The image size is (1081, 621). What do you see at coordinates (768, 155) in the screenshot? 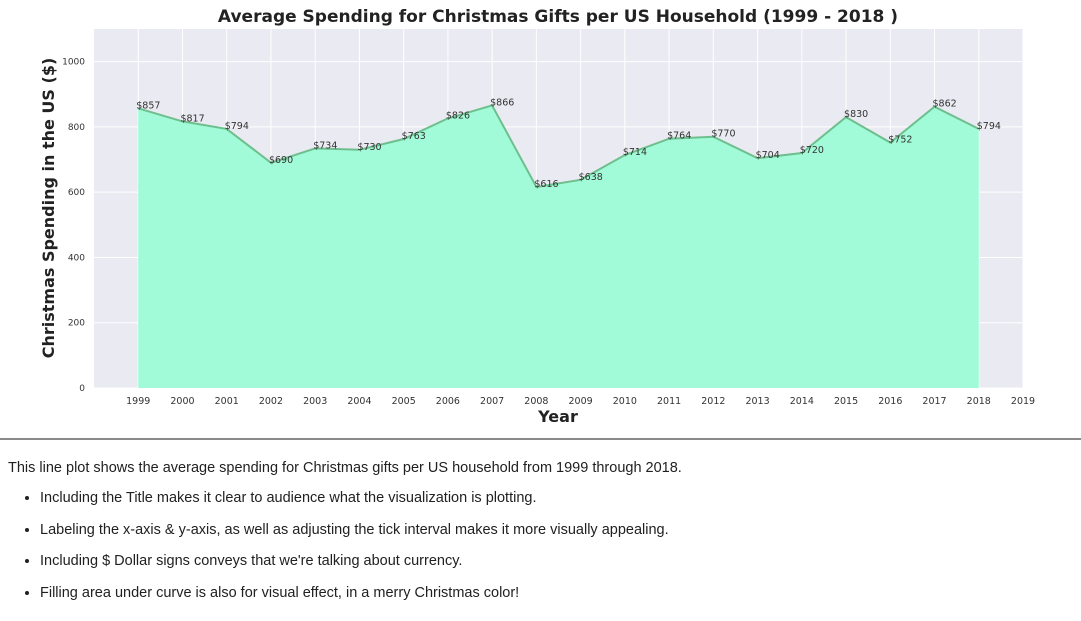
I see `data-label: $704` at bounding box center [768, 155].